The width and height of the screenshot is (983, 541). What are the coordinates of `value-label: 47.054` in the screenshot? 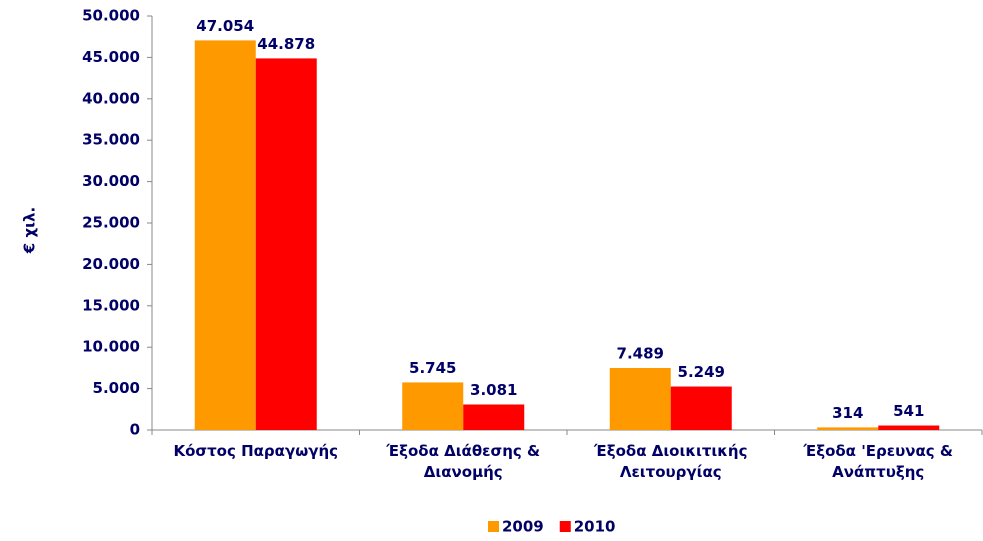 It's located at (225, 26).